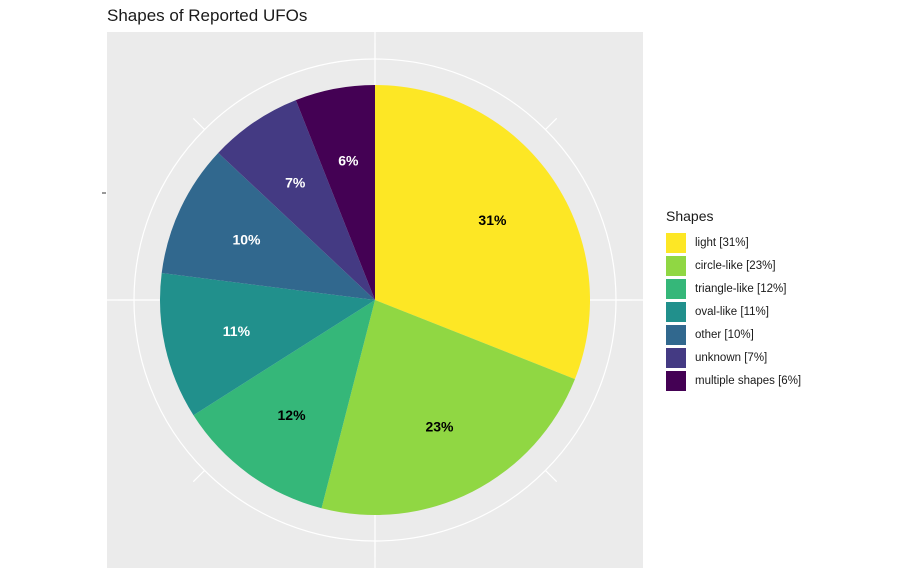 The height and width of the screenshot is (580, 920). Describe the element at coordinates (482, 232) in the screenshot. I see `pie-slice-light` at that location.